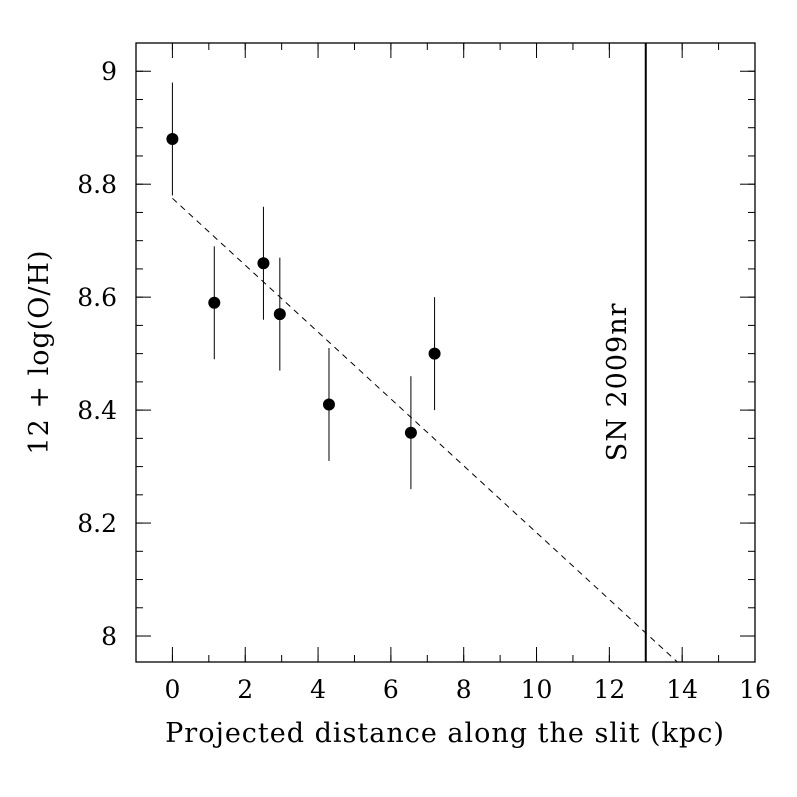  What do you see at coordinates (391, 689) in the screenshot?
I see `x-tick-label: 6` at bounding box center [391, 689].